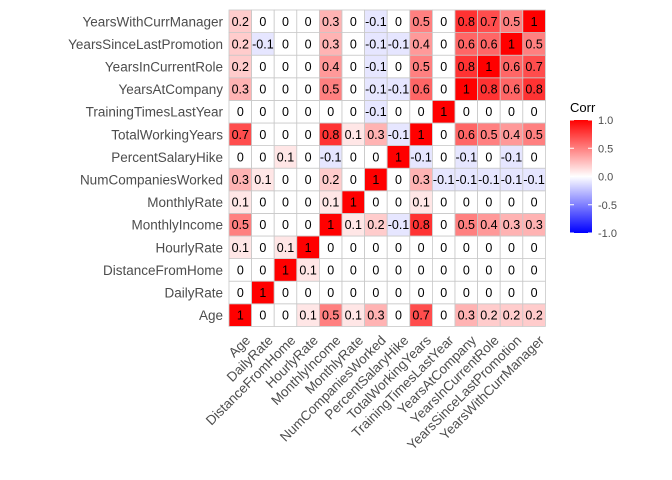 The image size is (672, 480). What do you see at coordinates (420, 316) in the screenshot?
I see `cell-value-label: 0.7` at bounding box center [420, 316].